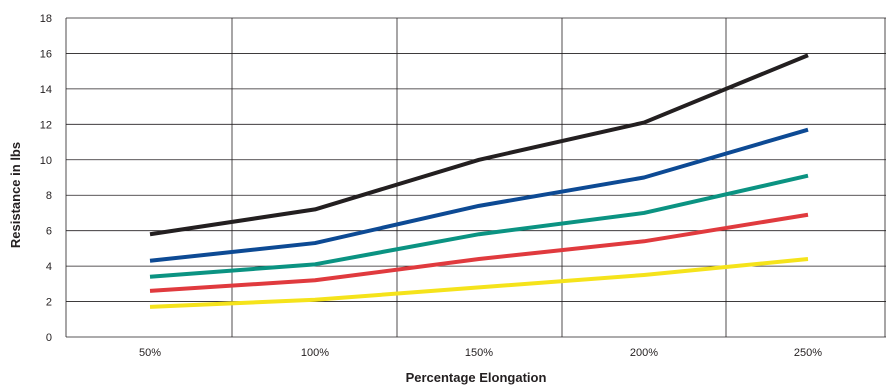  What do you see at coordinates (644, 353) in the screenshot?
I see `x-tick-label: 200%` at bounding box center [644, 353].